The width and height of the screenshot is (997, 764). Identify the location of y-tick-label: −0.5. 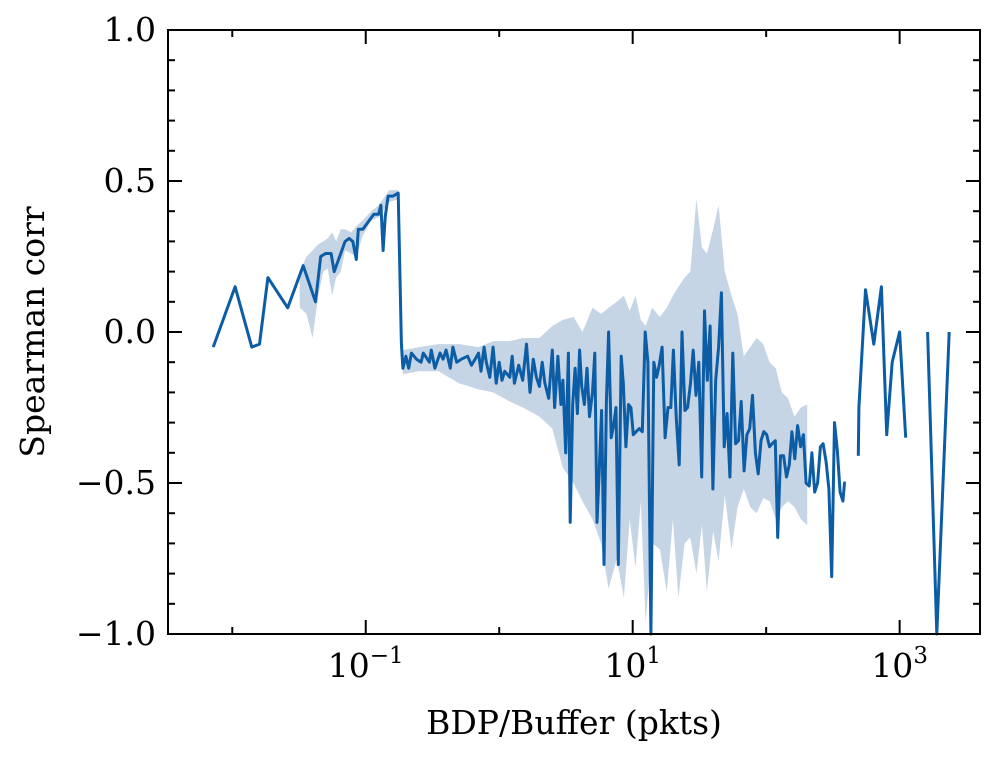
(116, 482).